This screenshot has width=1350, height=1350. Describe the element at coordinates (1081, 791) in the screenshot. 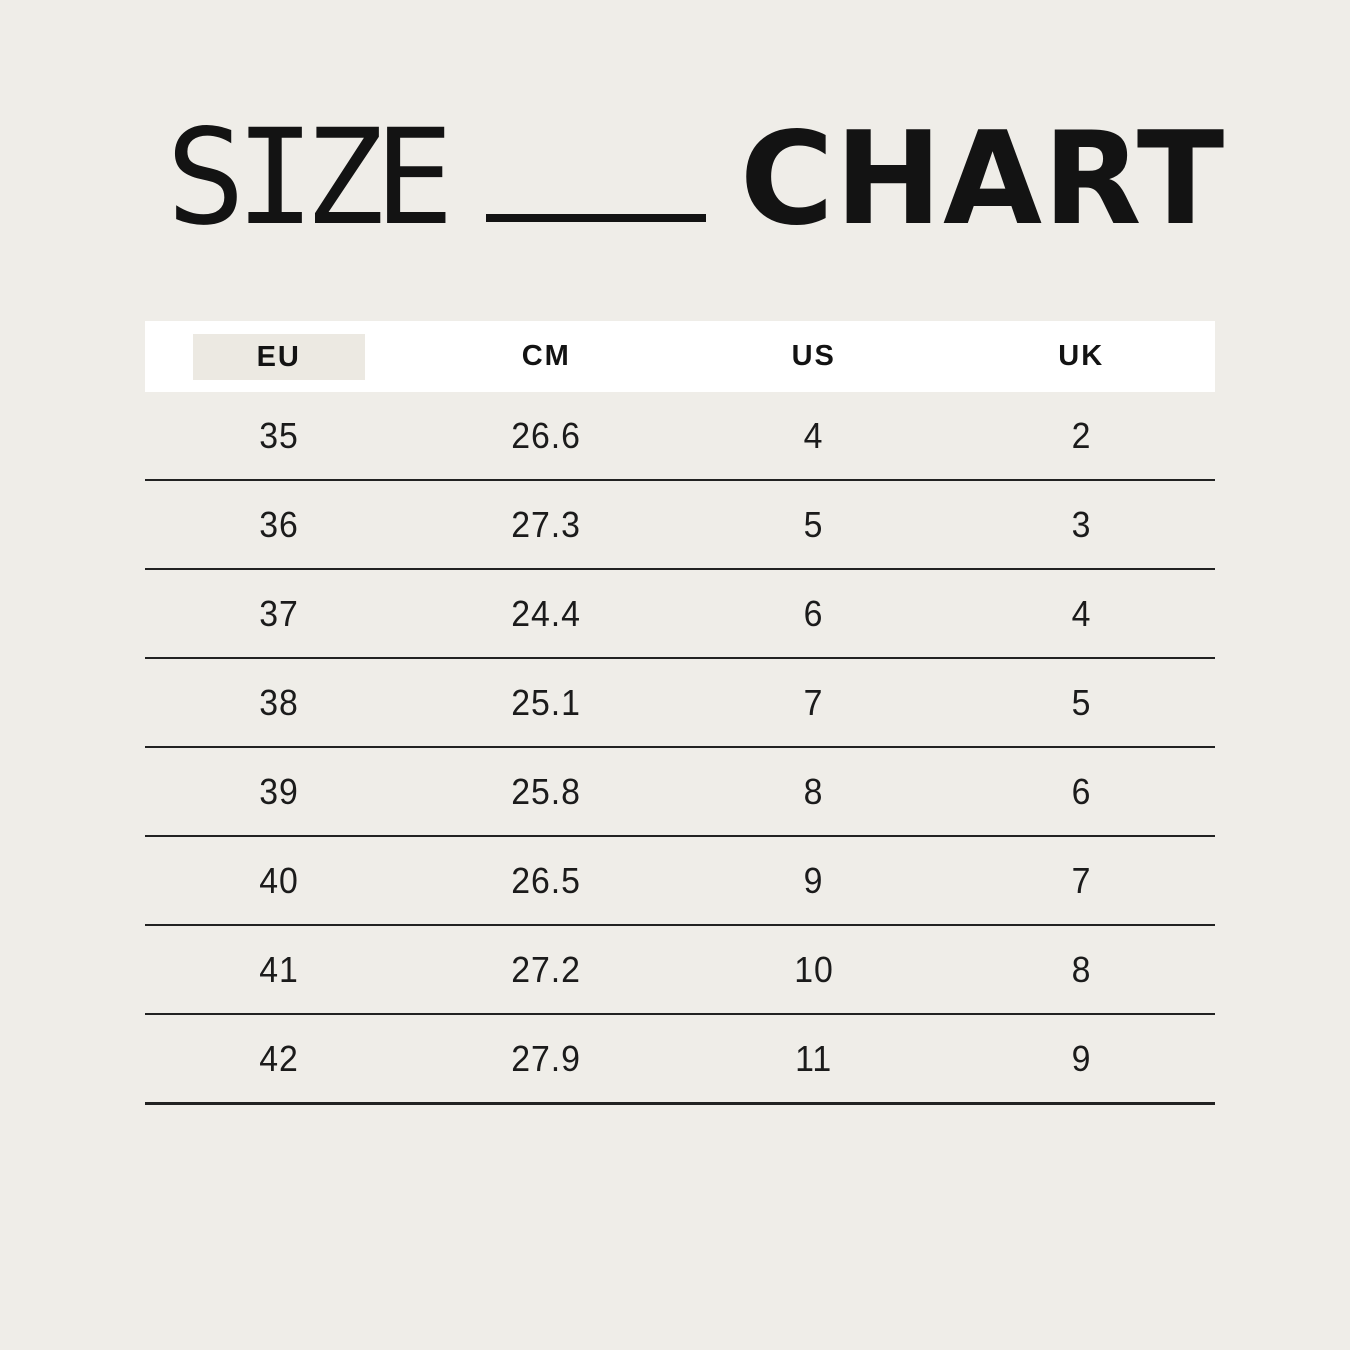

I see `cell-uk: 6` at that location.